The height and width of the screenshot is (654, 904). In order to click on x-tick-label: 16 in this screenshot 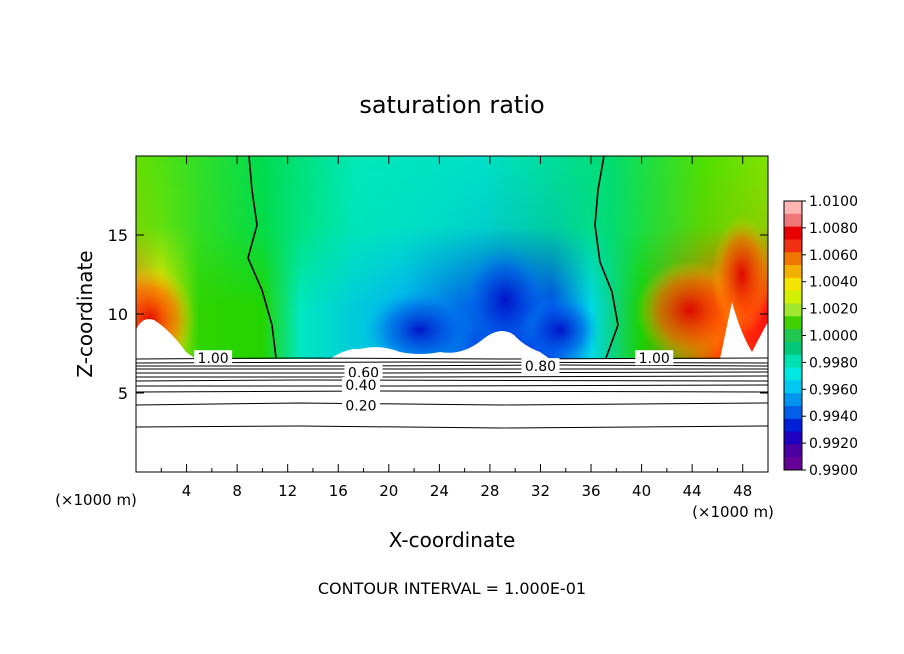, I will do `click(338, 491)`.